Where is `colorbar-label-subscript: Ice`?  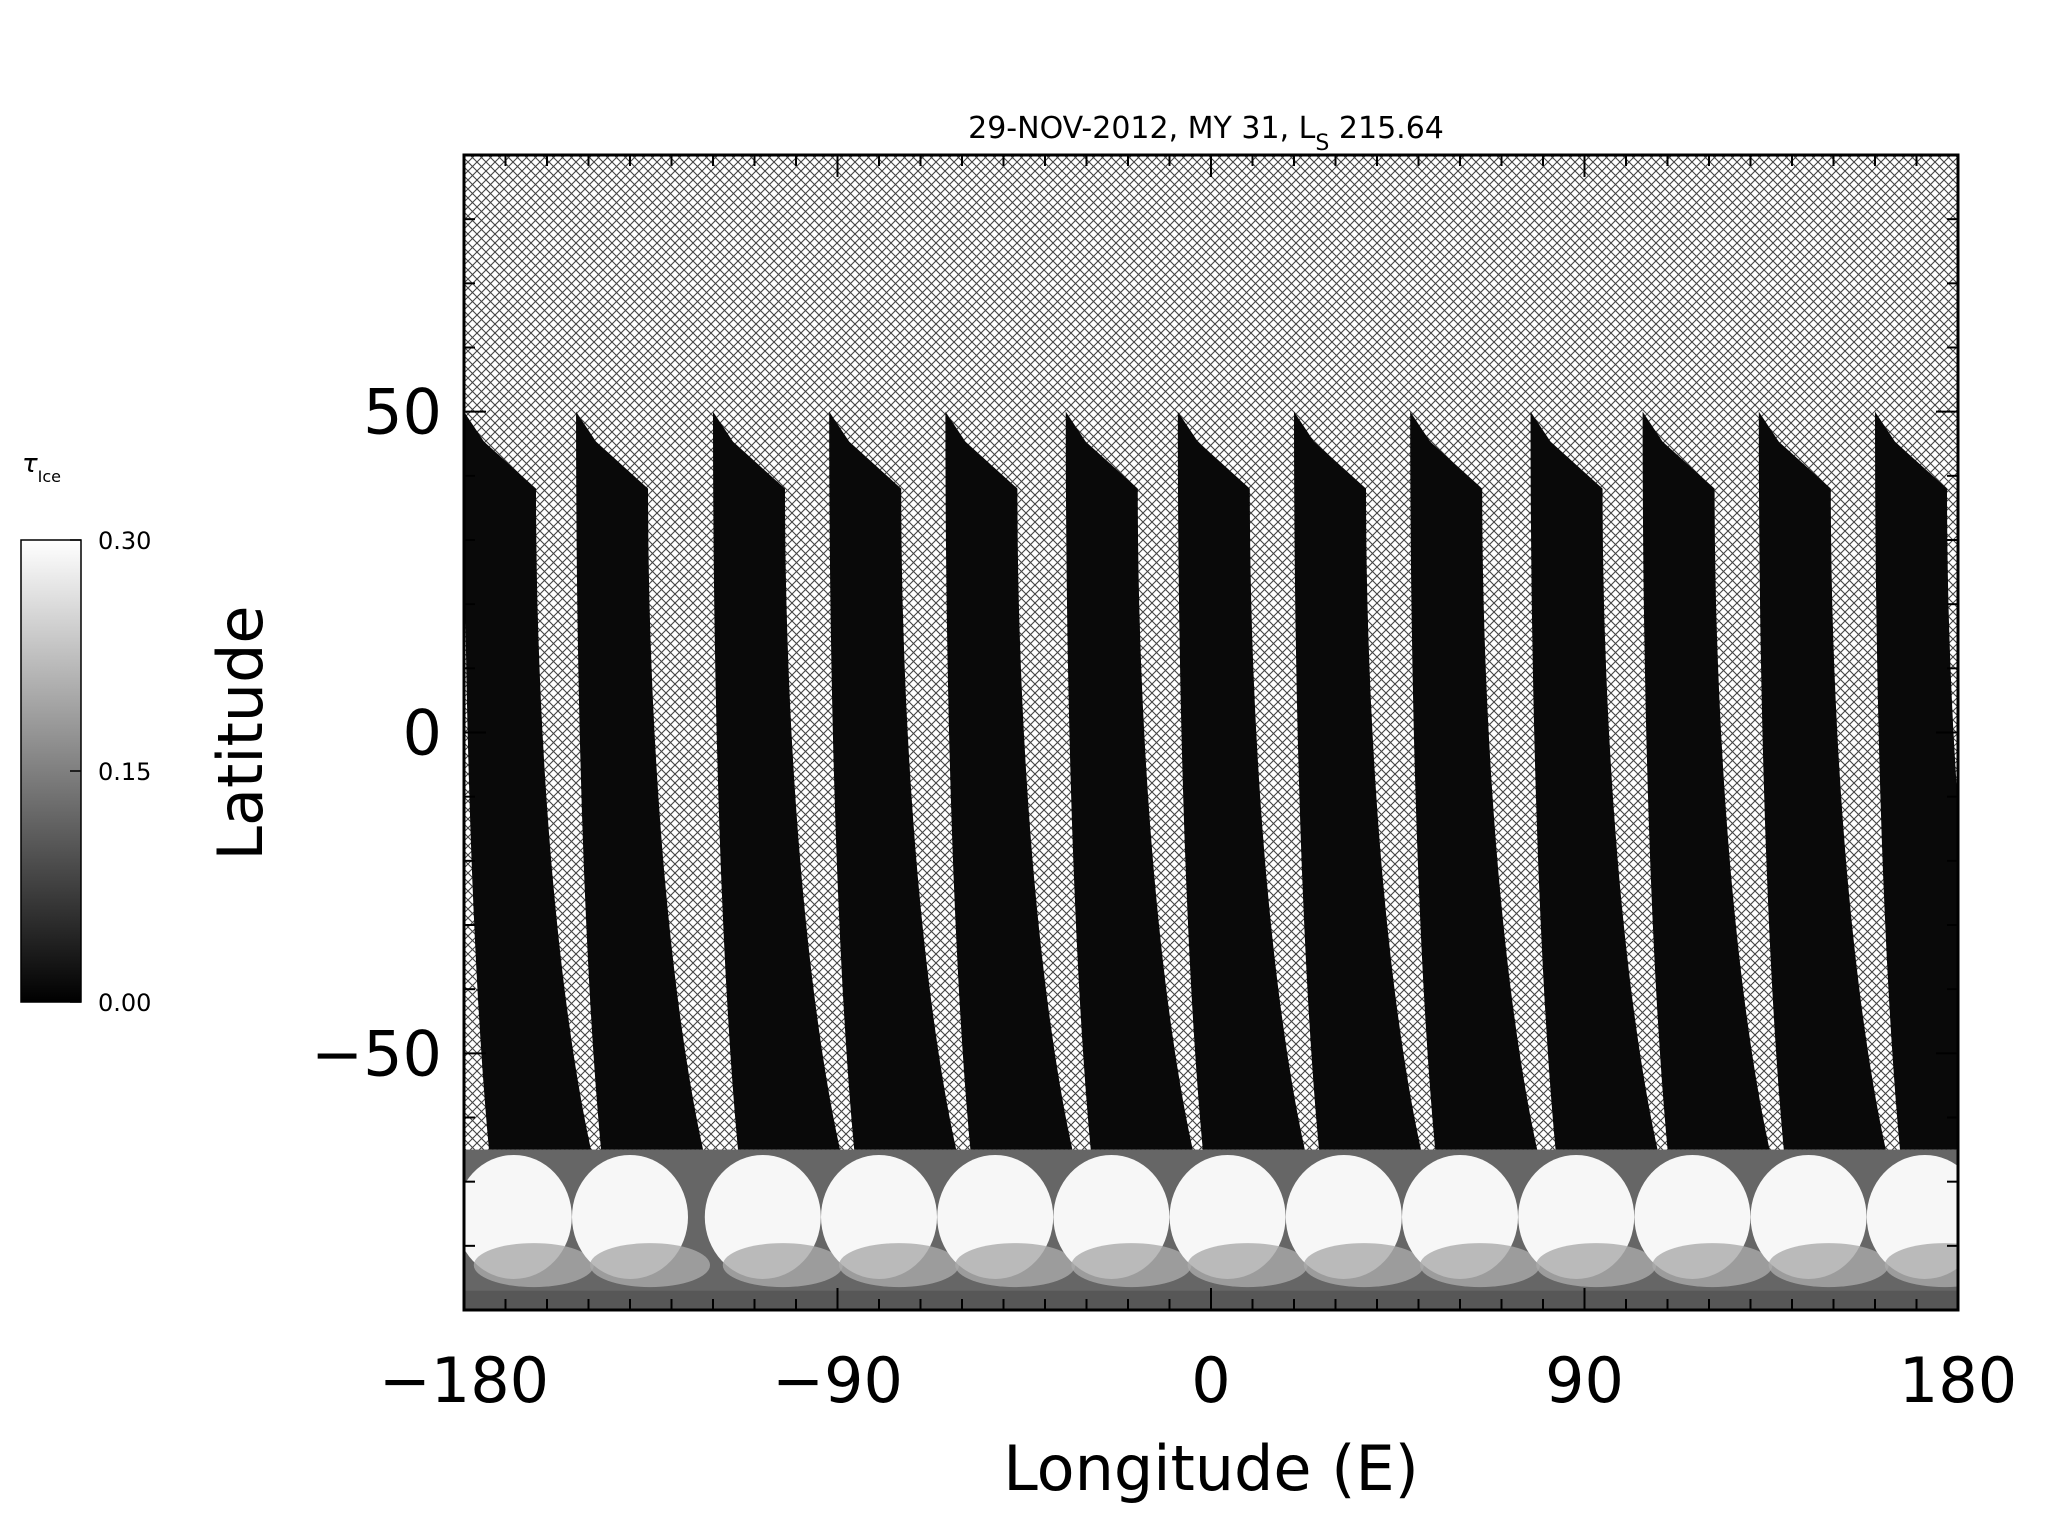 colorbar-label-subscript: Ice is located at coordinates (49, 476).